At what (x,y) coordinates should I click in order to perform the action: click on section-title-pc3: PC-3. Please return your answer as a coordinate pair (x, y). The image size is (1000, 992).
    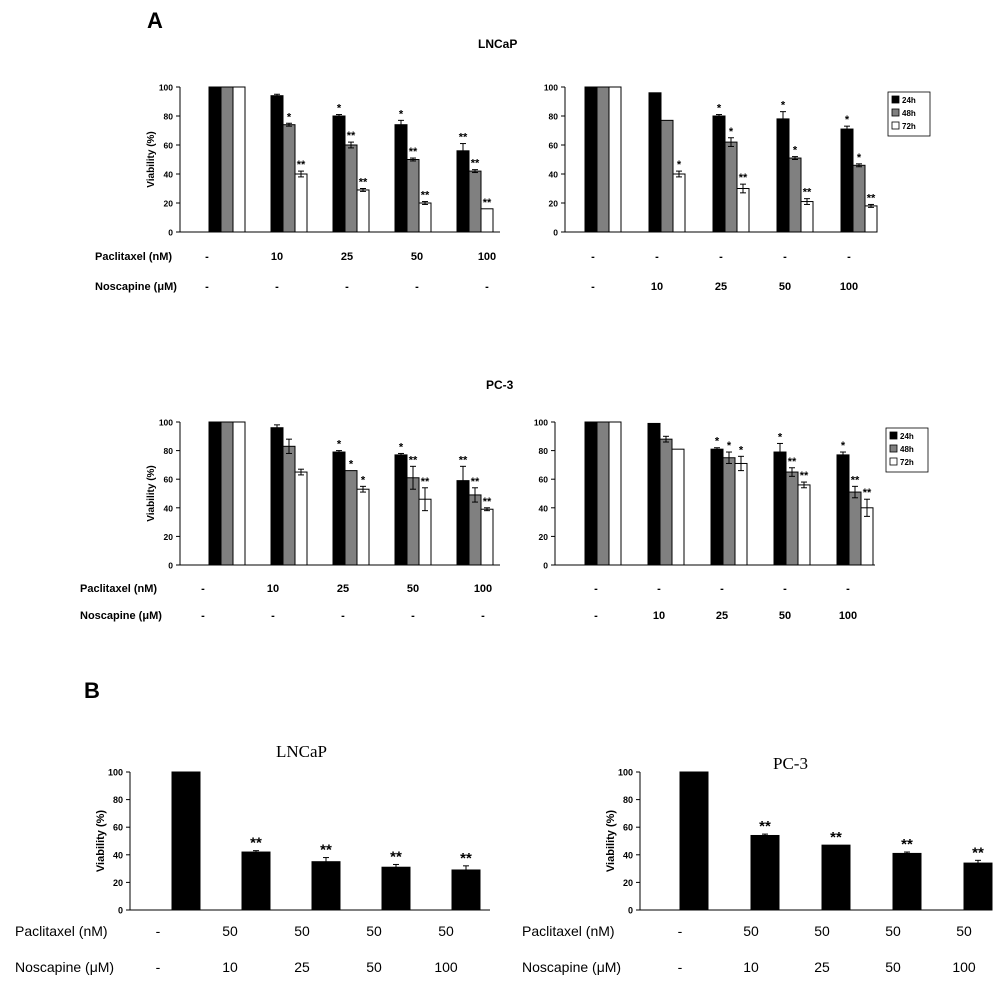
    Looking at the image, I should click on (500, 385).